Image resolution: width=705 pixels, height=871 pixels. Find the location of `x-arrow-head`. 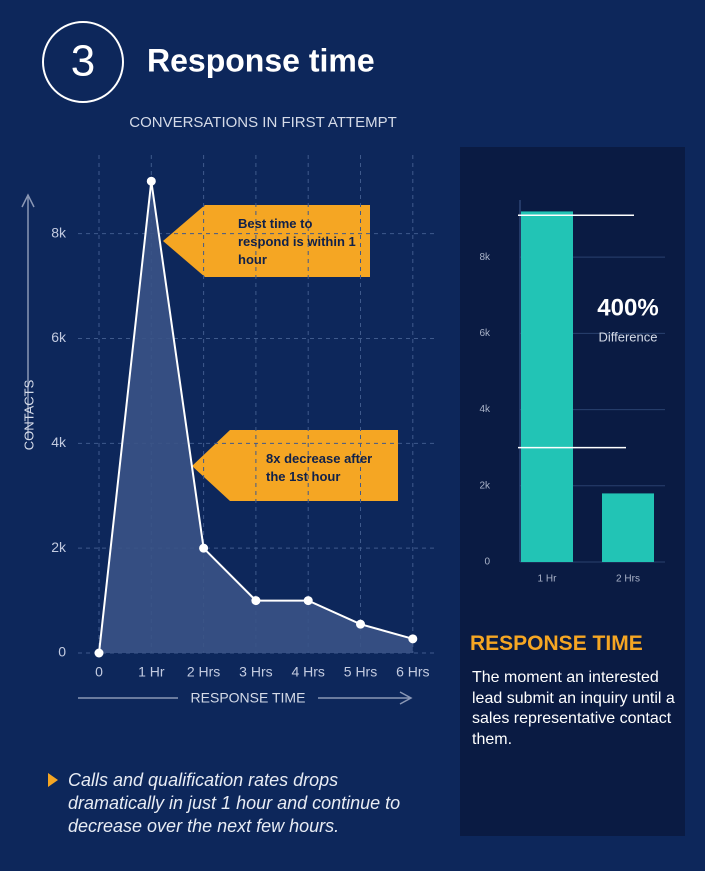

x-arrow-head is located at coordinates (406, 698).